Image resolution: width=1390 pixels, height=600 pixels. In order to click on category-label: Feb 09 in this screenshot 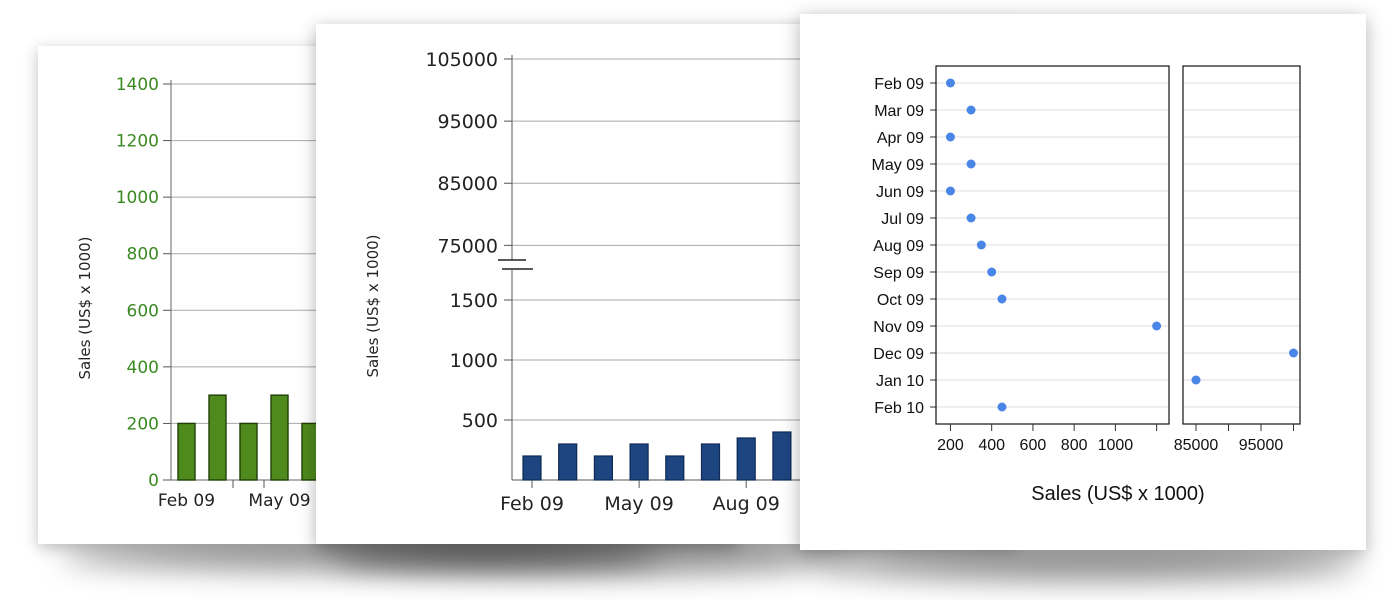, I will do `click(899, 84)`.